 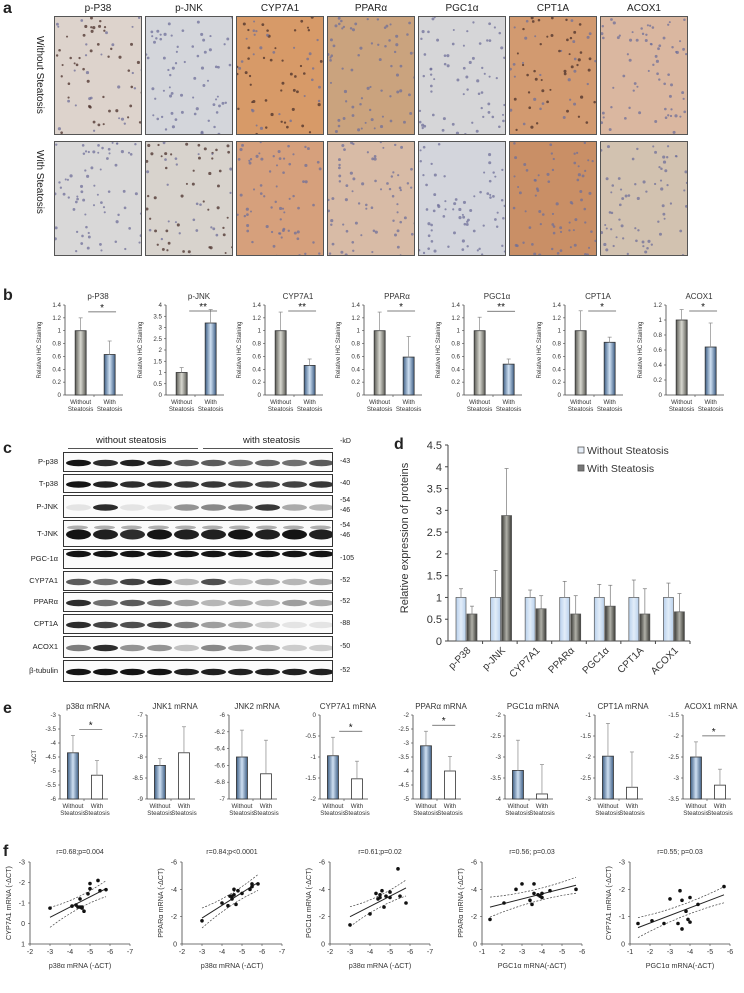 What do you see at coordinates (730, 952) in the screenshot?
I see `x-tick-label: -6` at bounding box center [730, 952].